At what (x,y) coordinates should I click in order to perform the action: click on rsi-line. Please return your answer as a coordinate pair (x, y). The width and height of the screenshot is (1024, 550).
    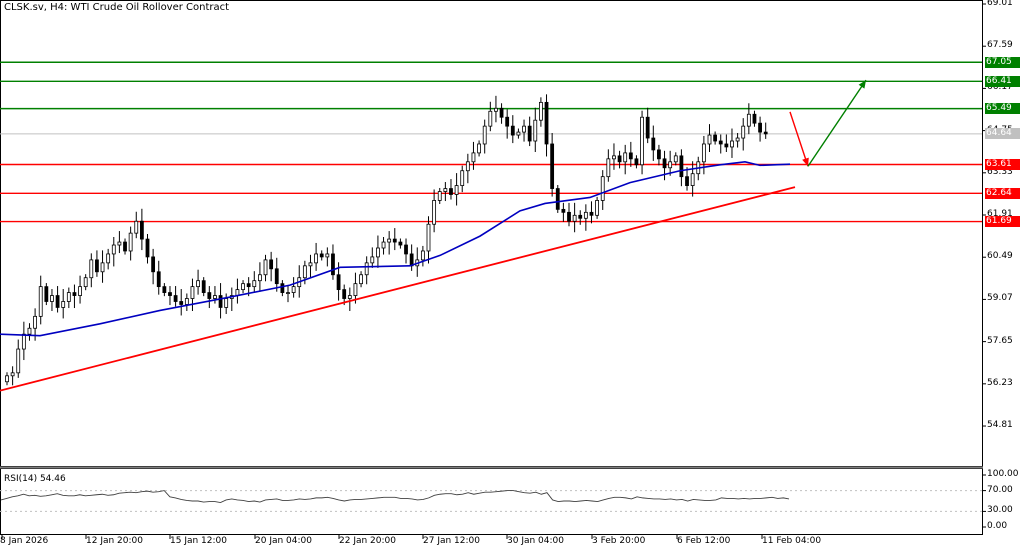
    Looking at the image, I should click on (395, 497).